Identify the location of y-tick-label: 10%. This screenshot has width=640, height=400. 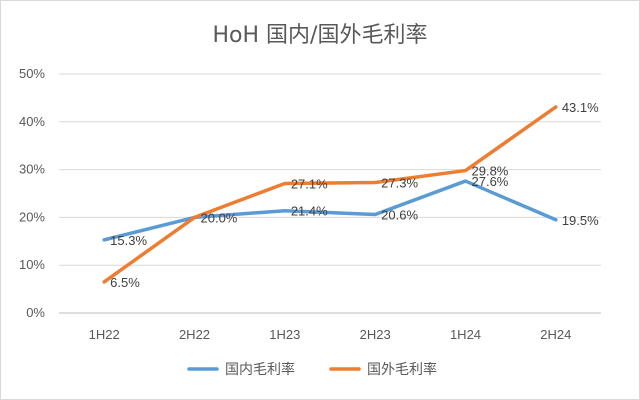
(32, 264).